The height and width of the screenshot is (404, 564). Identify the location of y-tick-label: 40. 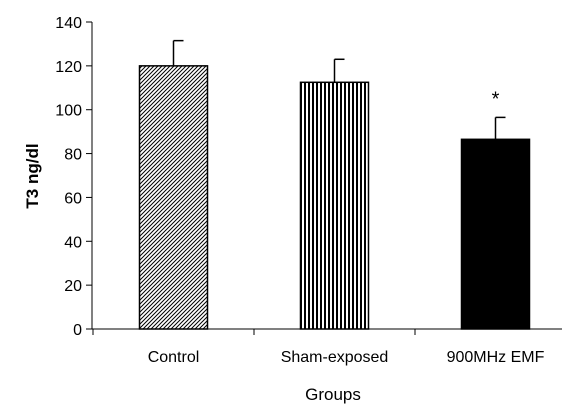
(73, 242).